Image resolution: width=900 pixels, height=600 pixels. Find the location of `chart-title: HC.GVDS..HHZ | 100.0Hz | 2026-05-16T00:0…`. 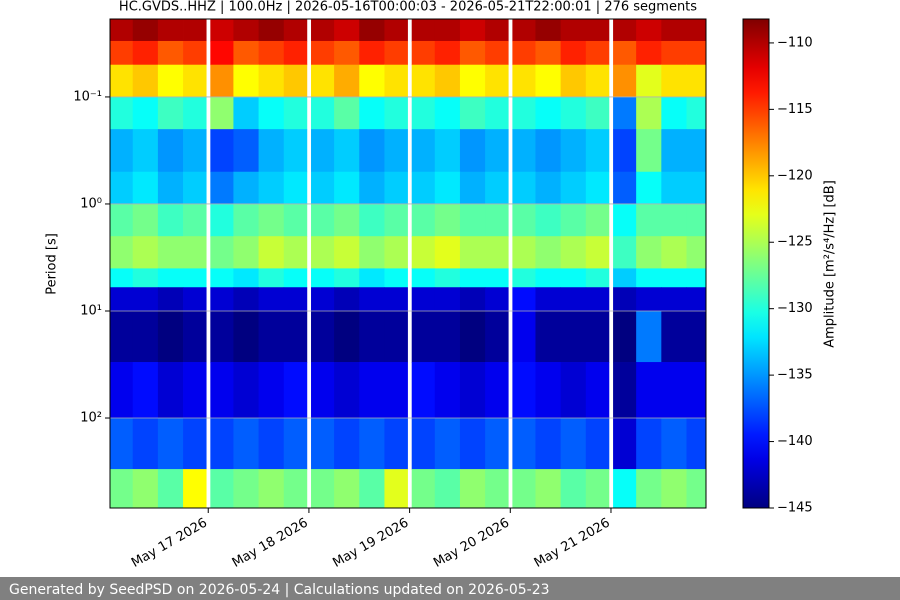

chart-title: HC.GVDS..HHZ | 100.0Hz | 2026-05-16T00:0… is located at coordinates (408, 7).